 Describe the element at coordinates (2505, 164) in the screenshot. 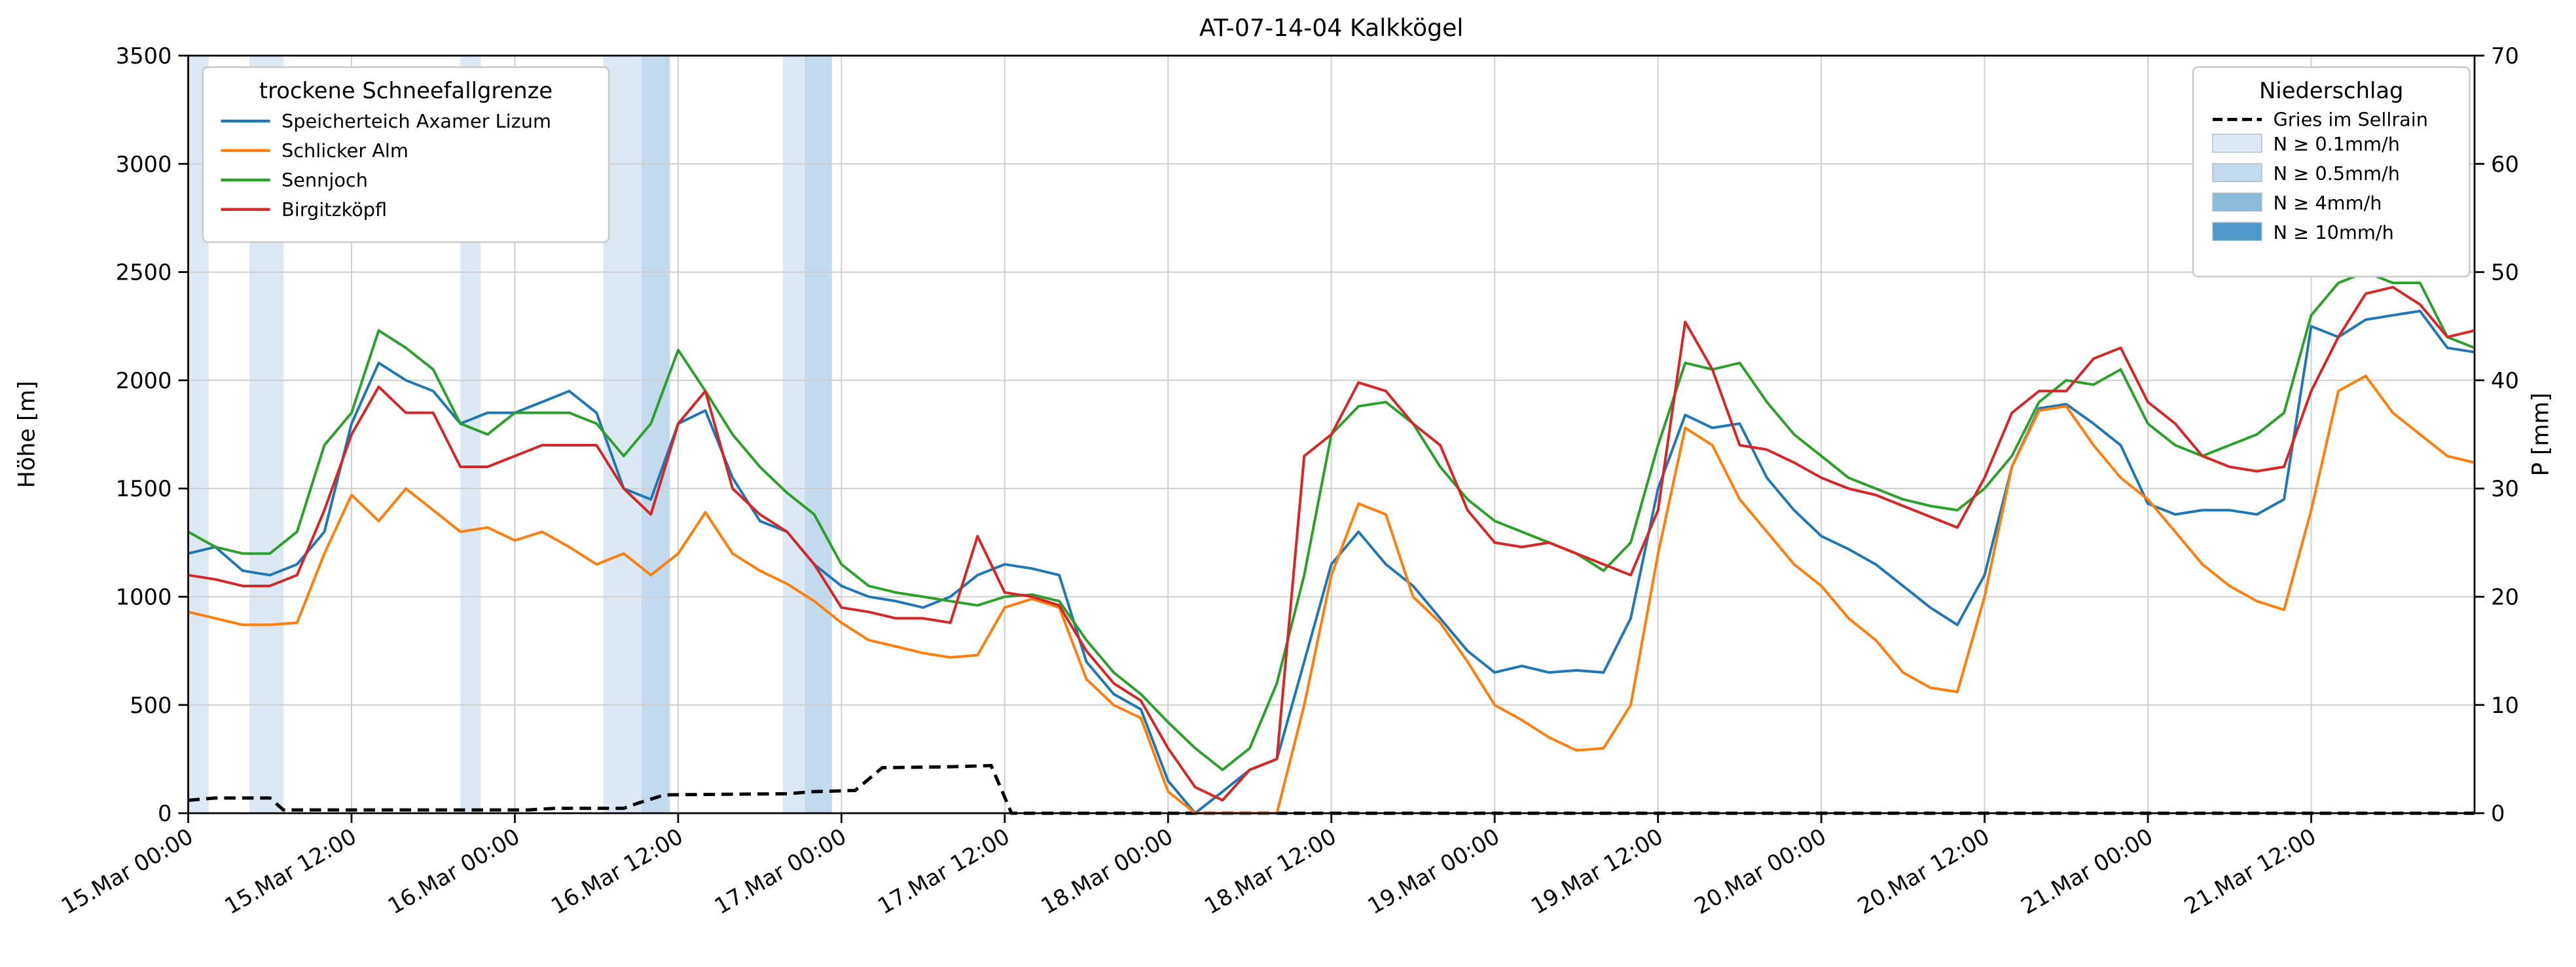

I see `y-right-tick-label: 60` at that location.